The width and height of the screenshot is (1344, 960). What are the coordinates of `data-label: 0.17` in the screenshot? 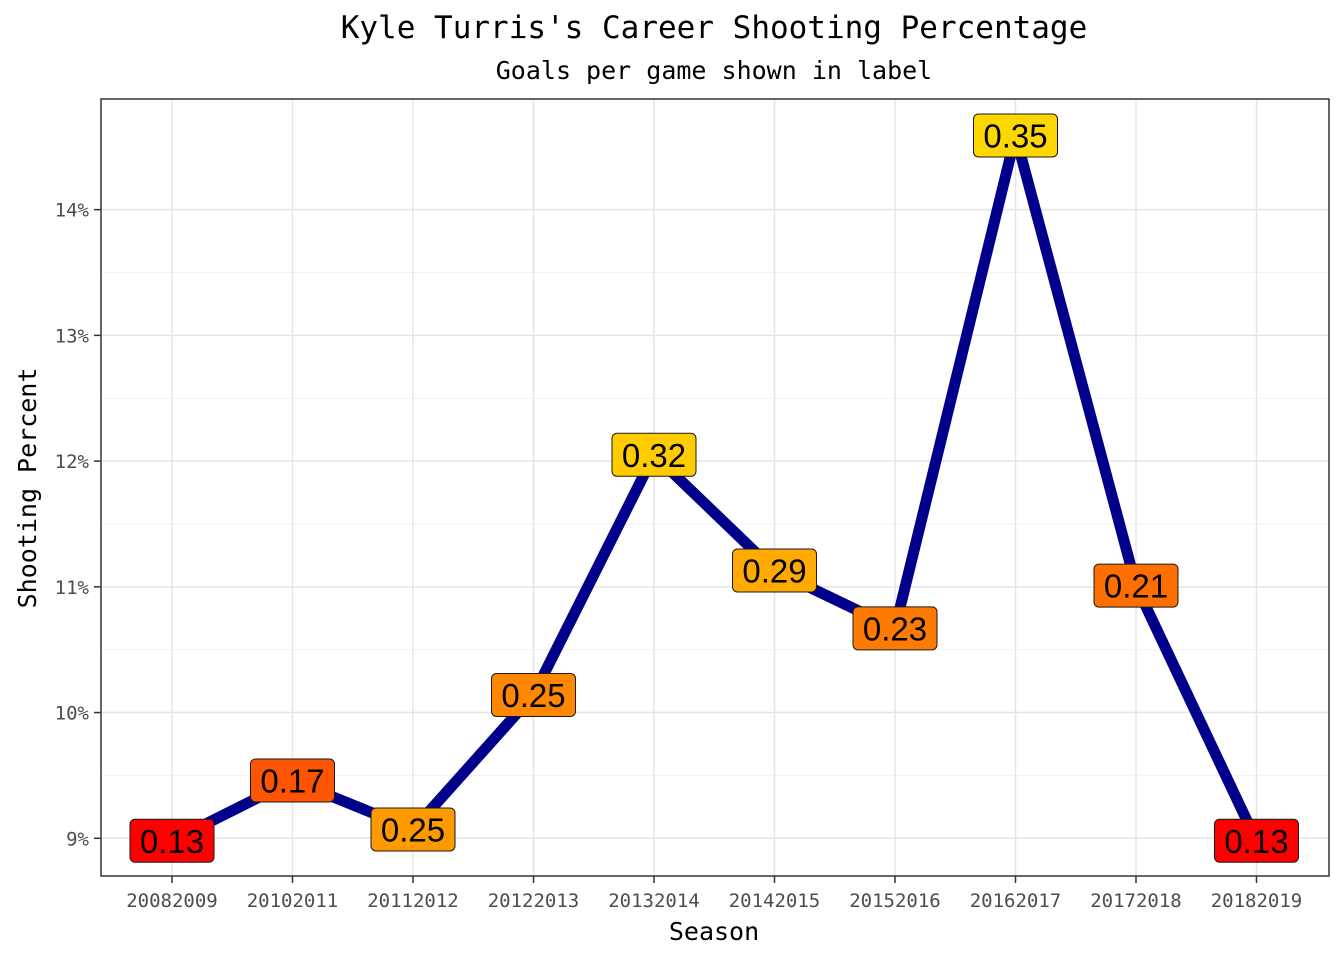 It's located at (292, 780).